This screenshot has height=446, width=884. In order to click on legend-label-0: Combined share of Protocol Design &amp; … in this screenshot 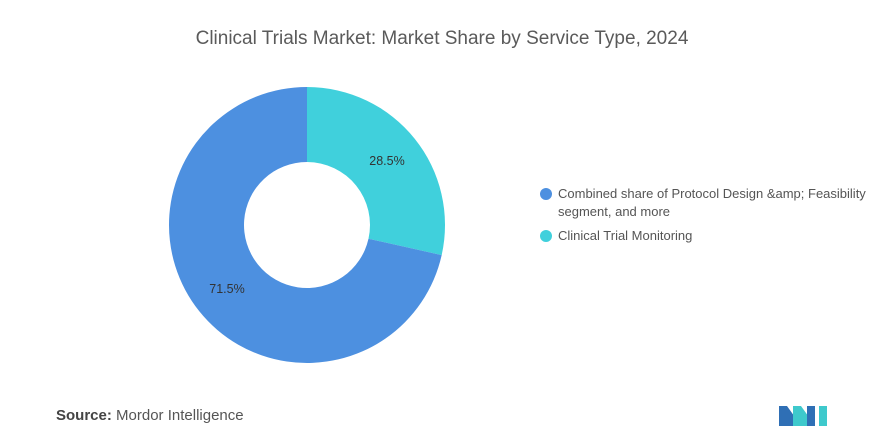, I will do `click(712, 202)`.